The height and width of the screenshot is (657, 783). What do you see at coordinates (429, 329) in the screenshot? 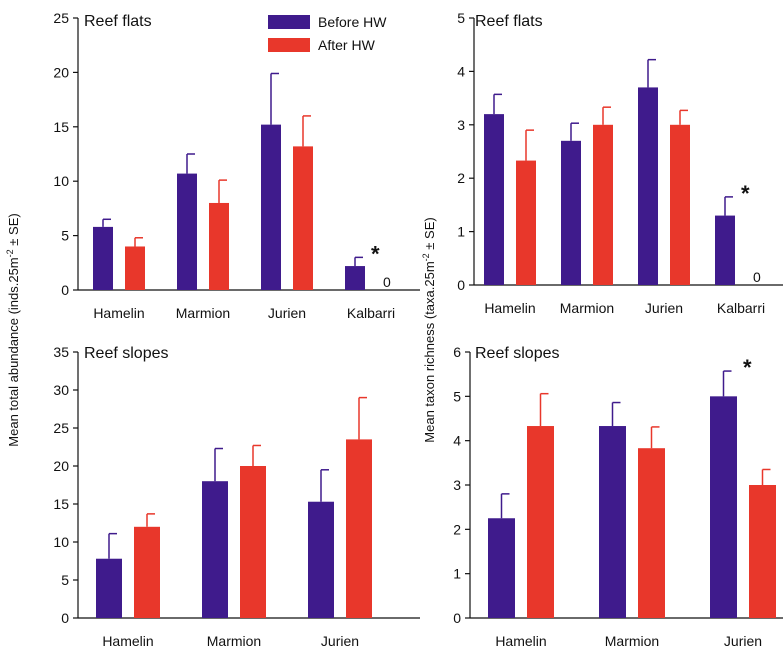
I see `y-axis-label-richness: Mean taxon richness (taxa.25m-2 ± SE)` at bounding box center [429, 329].